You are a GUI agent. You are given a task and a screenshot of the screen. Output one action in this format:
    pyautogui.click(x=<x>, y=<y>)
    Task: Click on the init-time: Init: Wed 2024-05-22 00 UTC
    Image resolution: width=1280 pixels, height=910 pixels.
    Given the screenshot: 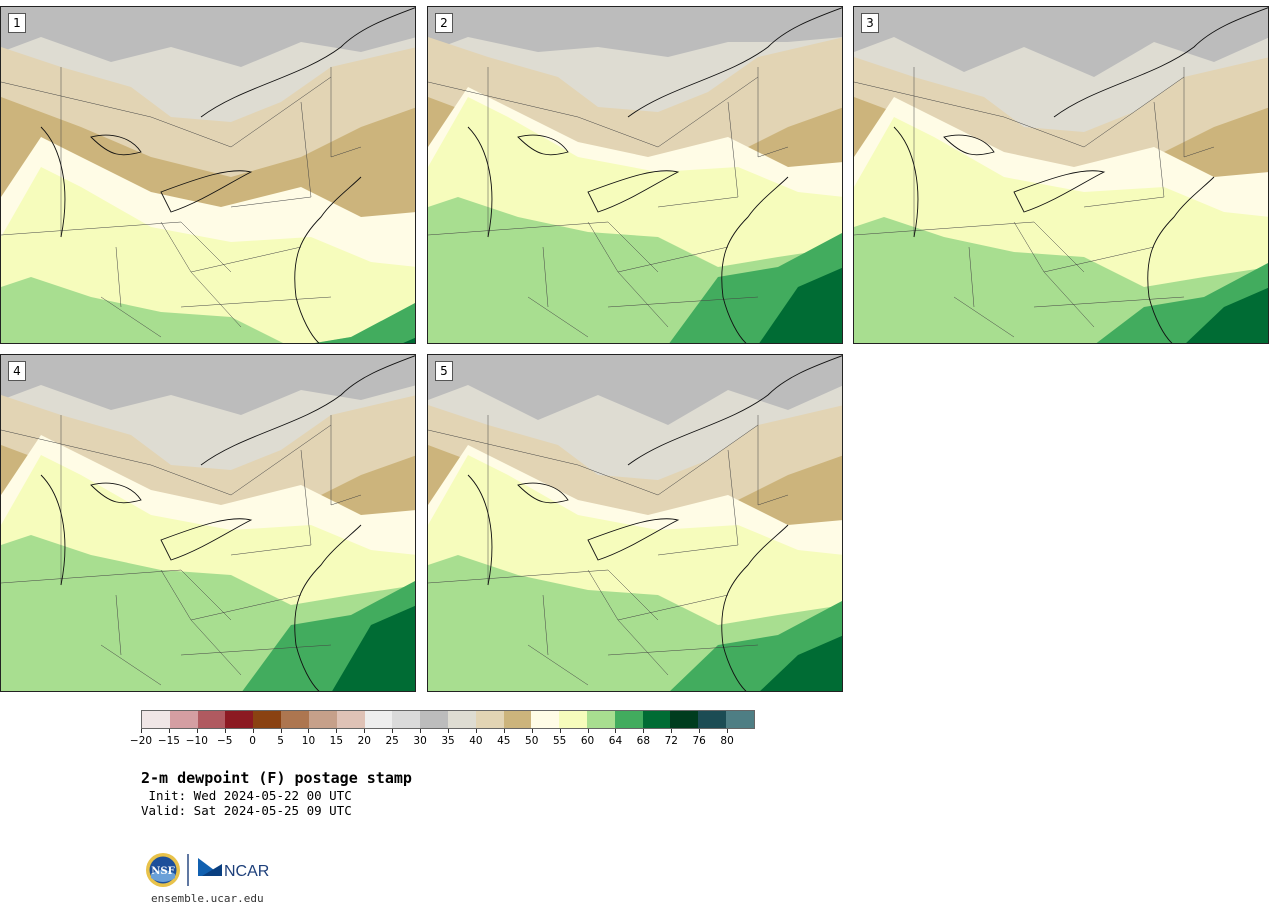 What is the action you would take?
    pyautogui.click(x=246, y=795)
    